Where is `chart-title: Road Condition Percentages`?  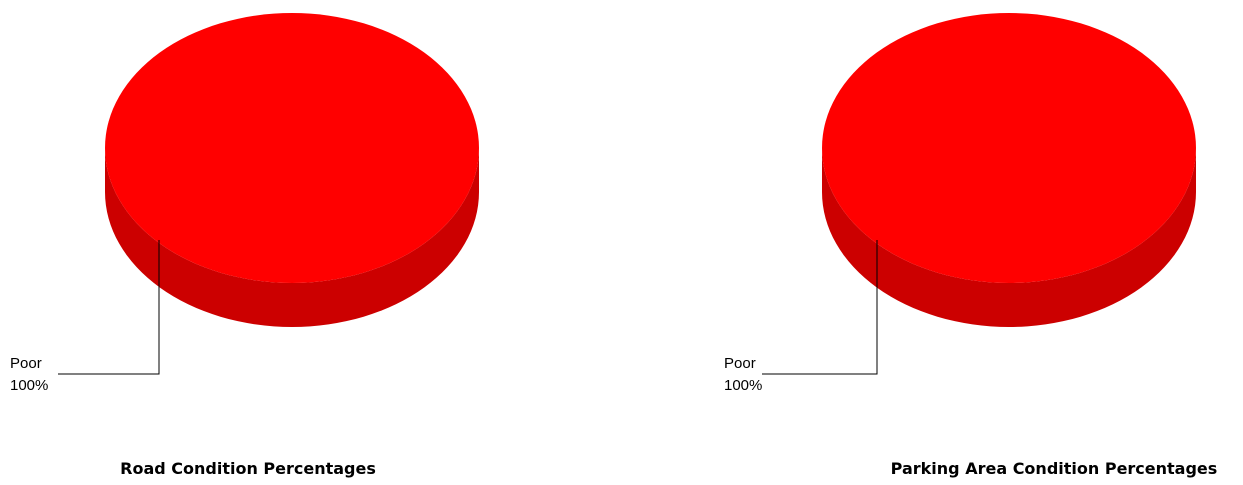 chart-title: Road Condition Percentages is located at coordinates (248, 468).